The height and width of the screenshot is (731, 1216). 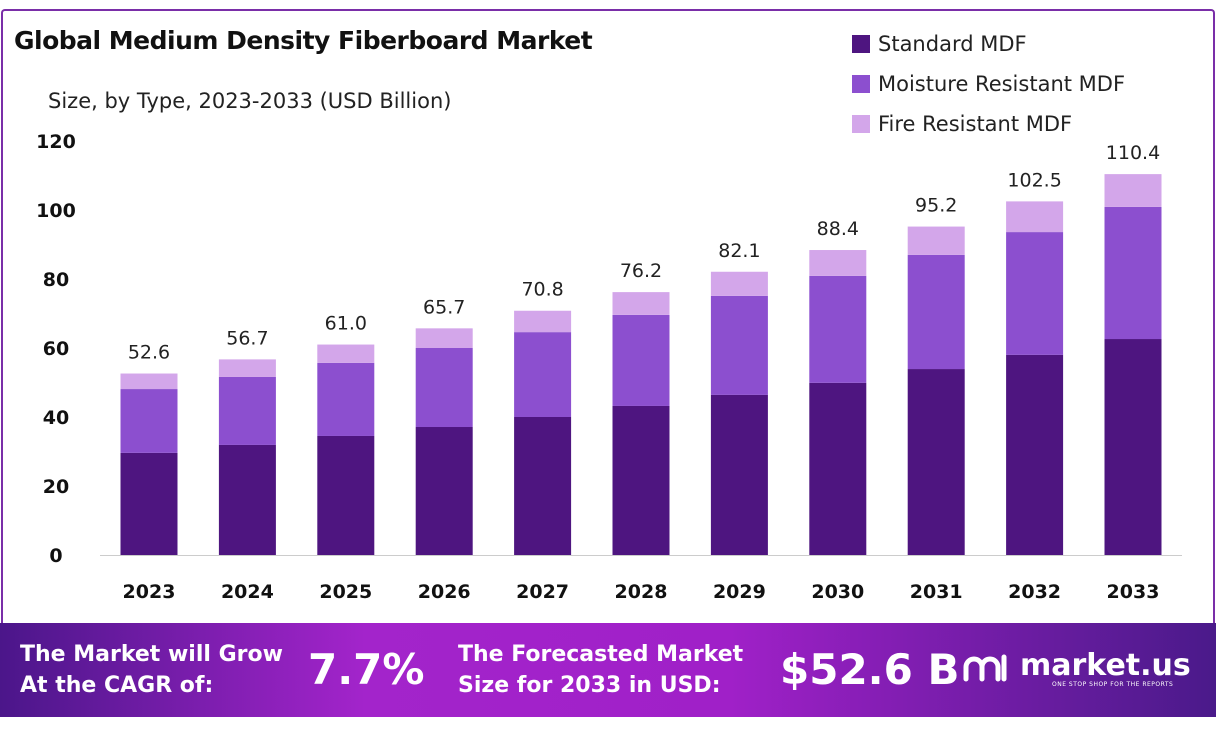 I want to click on chart-subtitle: Size, by Type, 2023-2033 (USD Billion), so click(x=250, y=101).